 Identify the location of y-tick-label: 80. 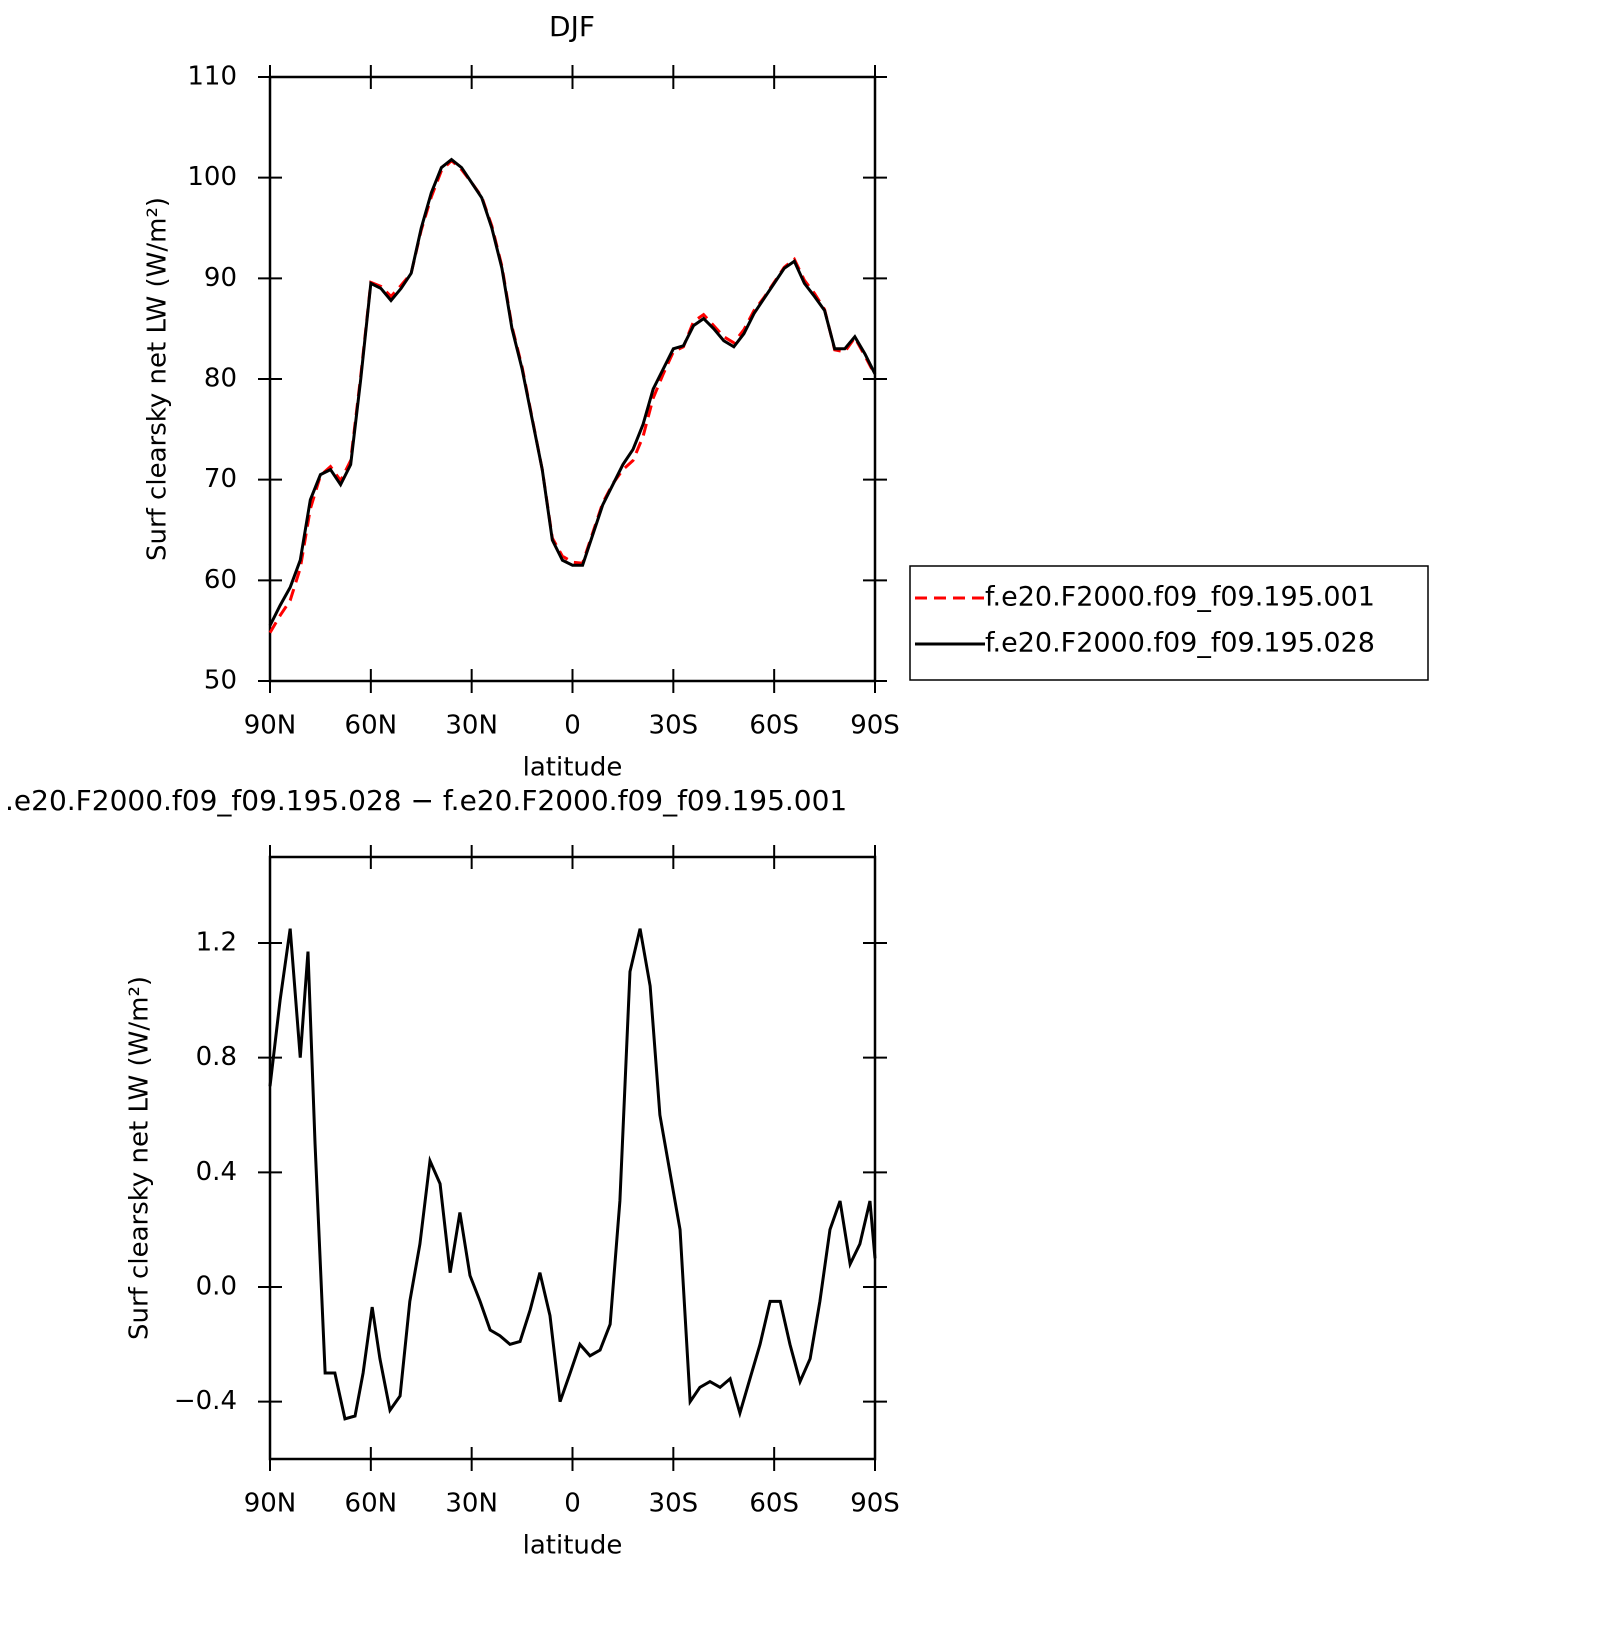
(220, 379).